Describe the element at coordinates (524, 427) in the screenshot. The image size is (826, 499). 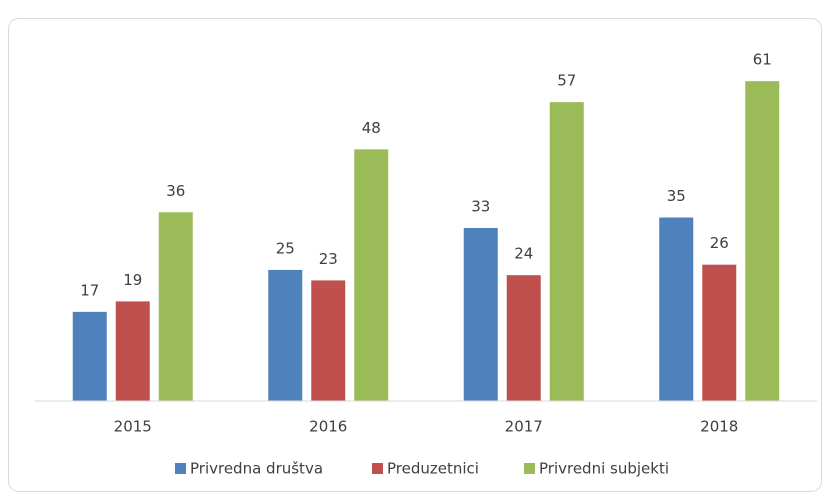
I see `x-tick-label: 2017` at that location.